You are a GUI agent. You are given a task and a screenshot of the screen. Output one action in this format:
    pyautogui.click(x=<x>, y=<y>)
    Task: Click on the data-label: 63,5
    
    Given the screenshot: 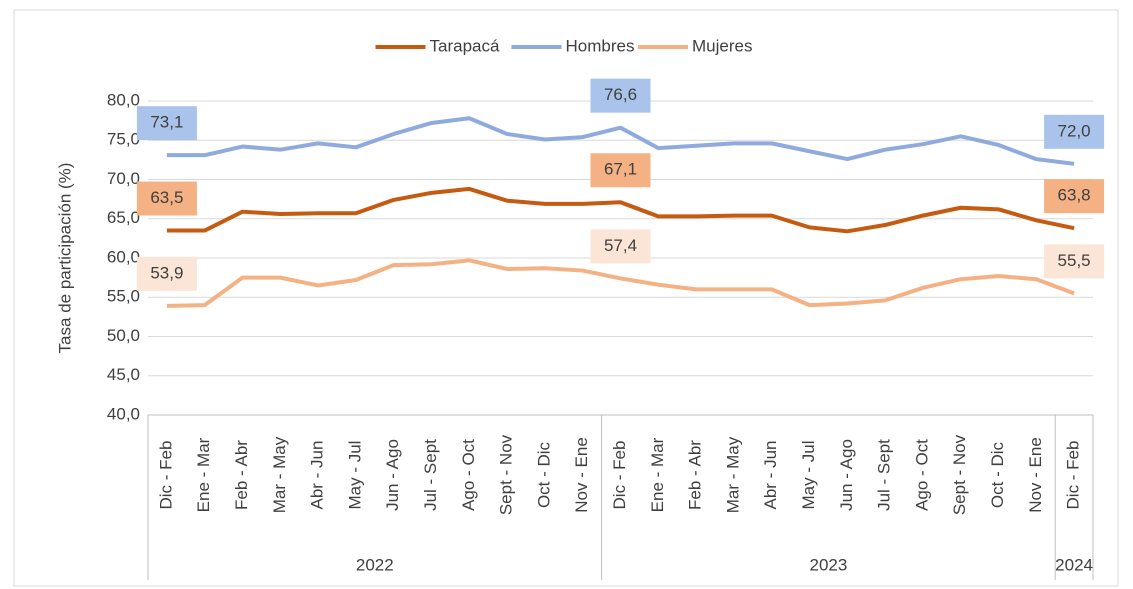 What is the action you would take?
    pyautogui.click(x=166, y=197)
    